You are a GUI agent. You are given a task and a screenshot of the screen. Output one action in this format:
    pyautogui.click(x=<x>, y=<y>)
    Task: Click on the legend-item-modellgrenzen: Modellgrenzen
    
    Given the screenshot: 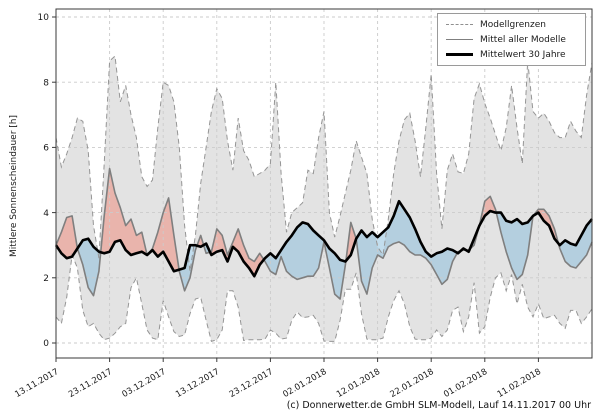 What is the action you would take?
    pyautogui.click(x=512, y=24)
    